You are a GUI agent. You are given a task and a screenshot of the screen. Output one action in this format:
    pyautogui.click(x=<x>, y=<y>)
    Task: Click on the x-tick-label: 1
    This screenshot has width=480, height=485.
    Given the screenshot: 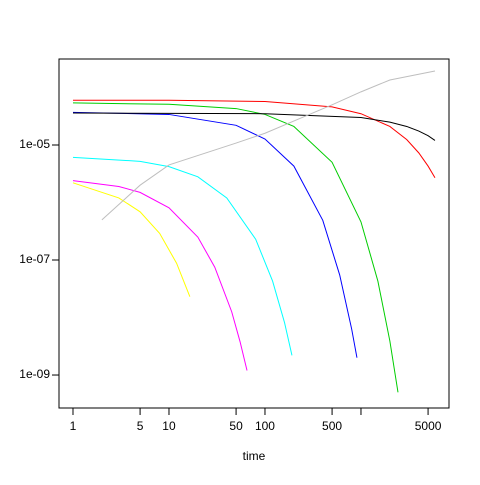 What is the action you would take?
    pyautogui.click(x=73, y=426)
    